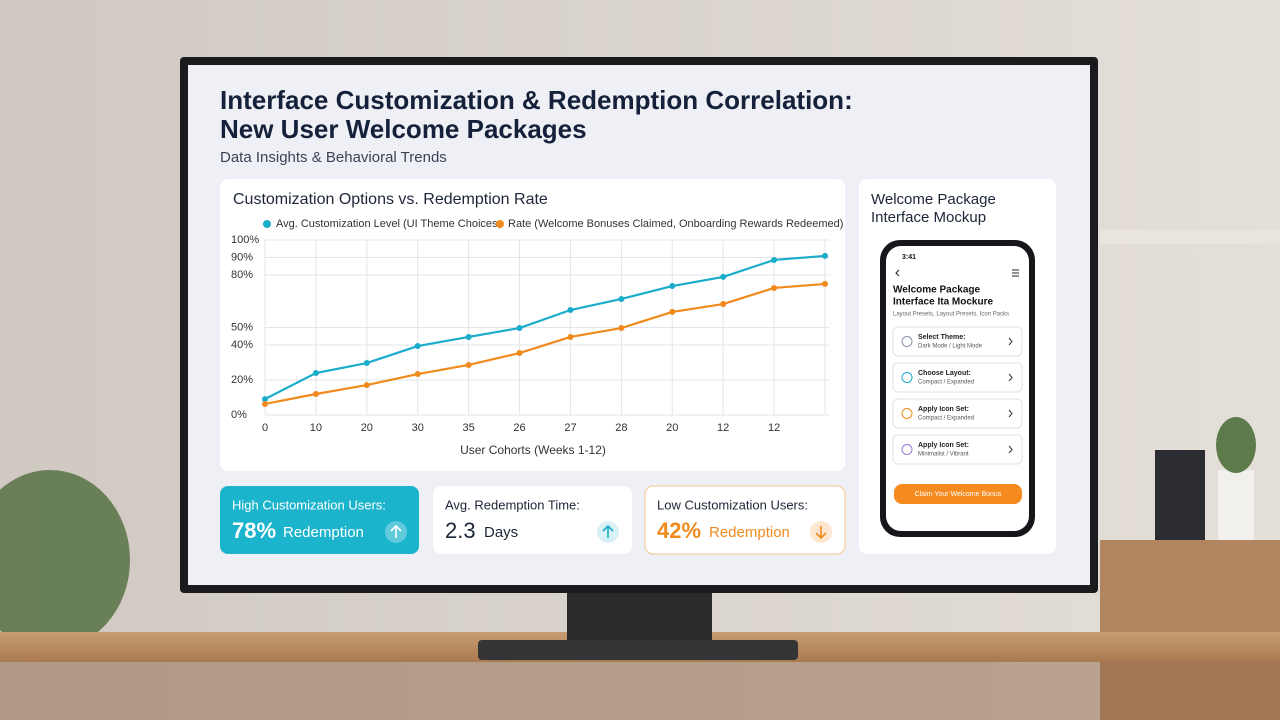 The width and height of the screenshot is (1280, 725). What do you see at coordinates (418, 428) in the screenshot?
I see `x-tick-label: 30` at bounding box center [418, 428].